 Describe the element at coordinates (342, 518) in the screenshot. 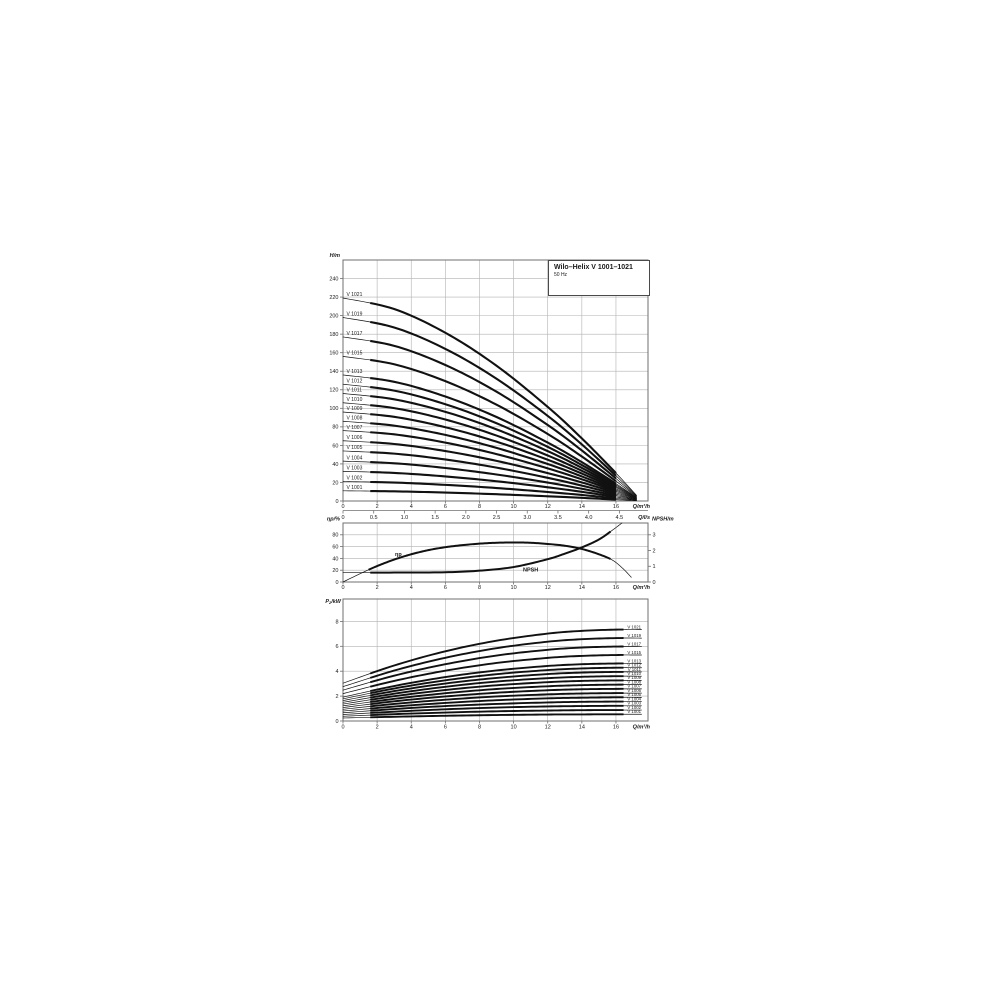

I see `ls-tick-label: 0` at that location.